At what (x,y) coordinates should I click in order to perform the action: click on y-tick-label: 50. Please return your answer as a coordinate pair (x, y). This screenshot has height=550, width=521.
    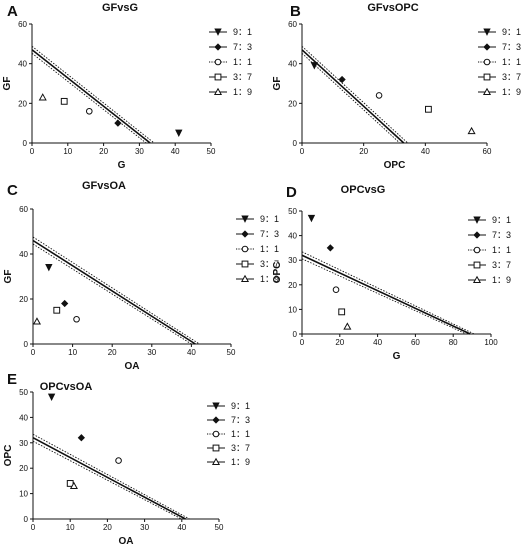
    Looking at the image, I should click on (292, 211).